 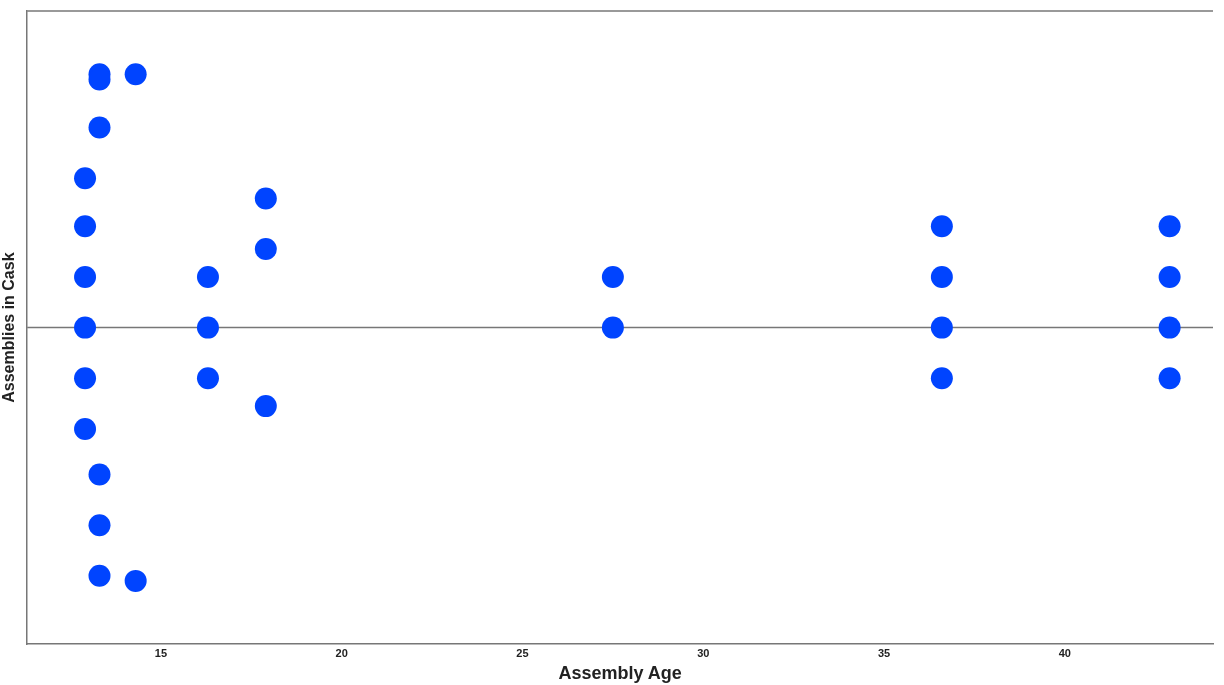 I want to click on x-tick-label: 30, so click(x=703, y=652).